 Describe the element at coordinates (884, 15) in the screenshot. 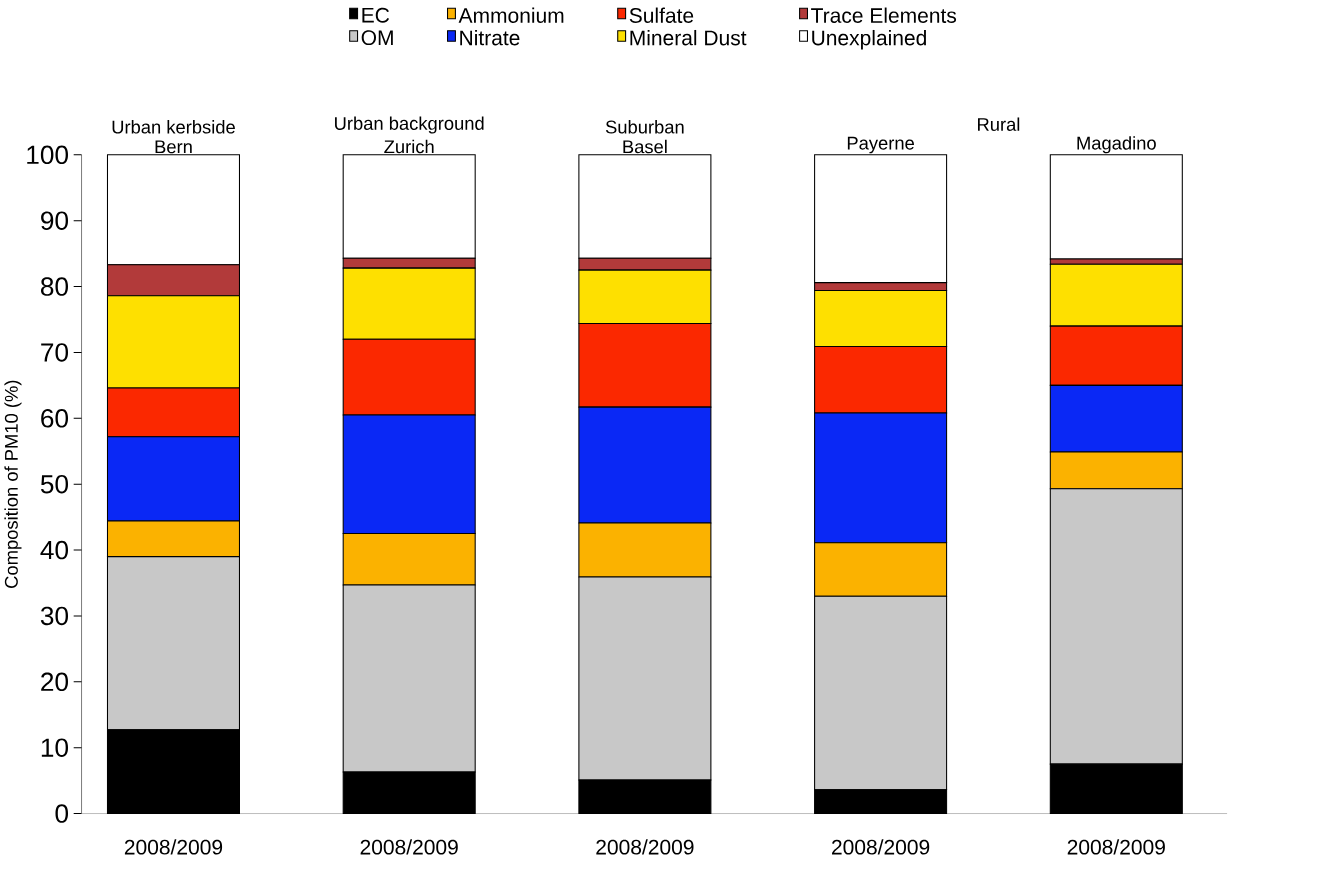

I see `legend-label: Trace Elements` at that location.